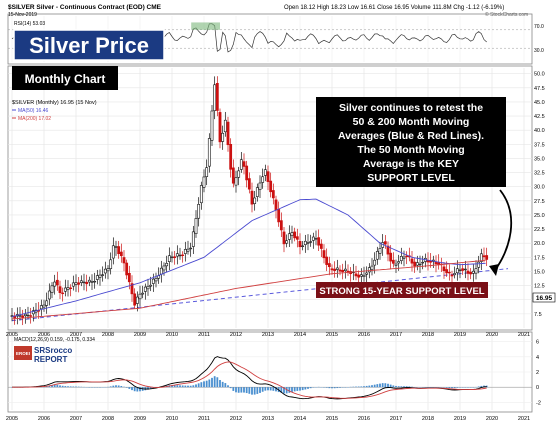 The width and height of the screenshot is (560, 431). Describe the element at coordinates (236, 335) in the screenshot. I see `x-tick-label: 2012` at that location.